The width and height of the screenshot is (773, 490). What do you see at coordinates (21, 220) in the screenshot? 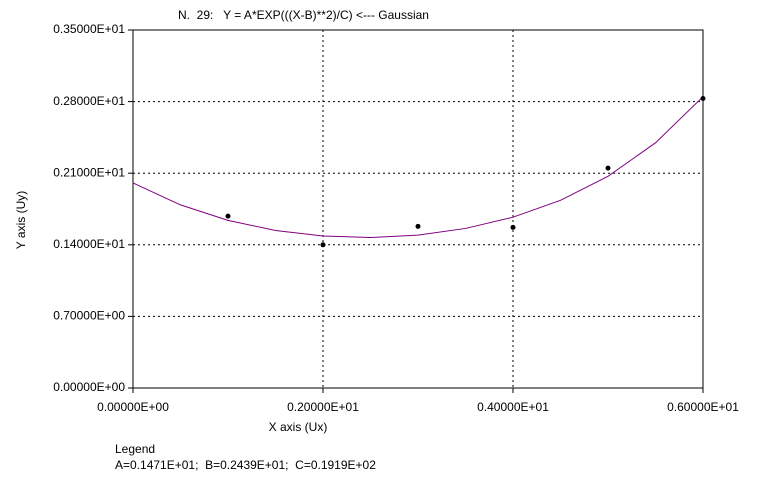
I see `y-axis-label: Y axis (Uy)` at bounding box center [21, 220].